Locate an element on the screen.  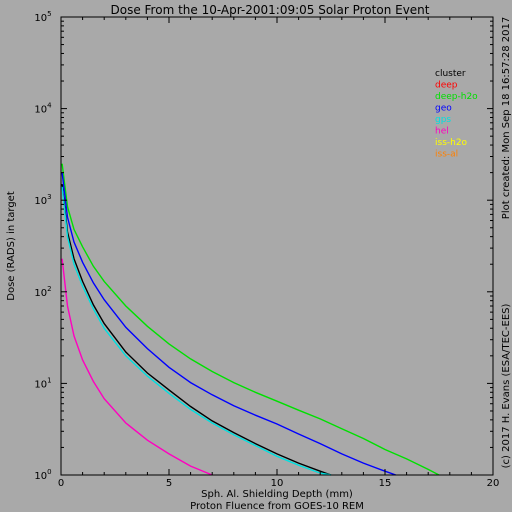
legend-entry-iss-al: iss-al is located at coordinates (446, 155).